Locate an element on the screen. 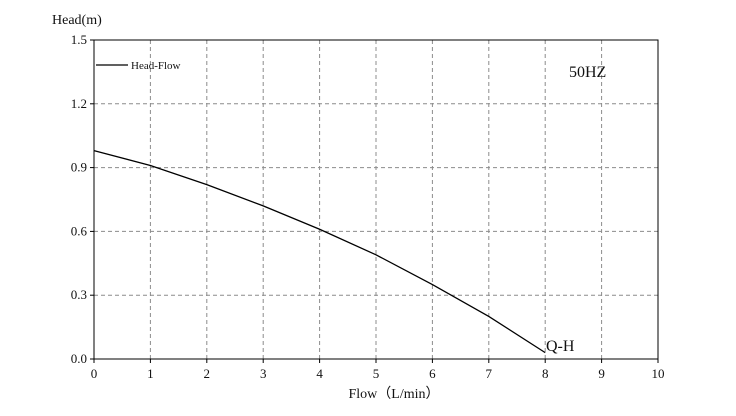 This screenshot has height=416, width=736. x-tick-label: 9 is located at coordinates (601, 373).